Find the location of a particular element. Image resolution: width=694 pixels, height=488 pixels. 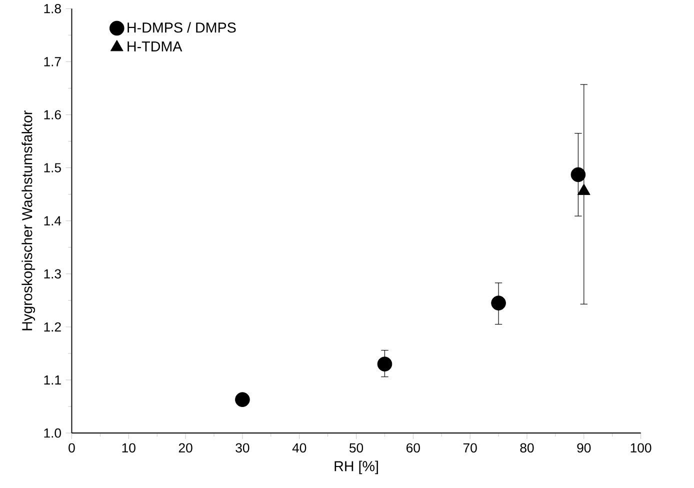

legend-label: H-DMPS / DMPS is located at coordinates (182, 27).